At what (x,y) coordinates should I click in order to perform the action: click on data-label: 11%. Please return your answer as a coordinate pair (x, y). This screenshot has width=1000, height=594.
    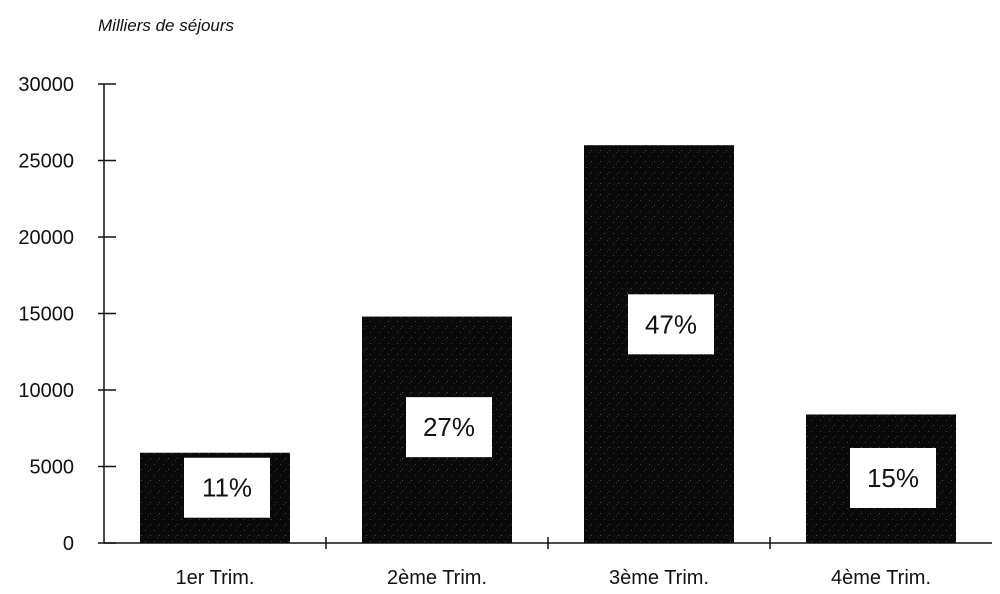
    Looking at the image, I should click on (227, 488).